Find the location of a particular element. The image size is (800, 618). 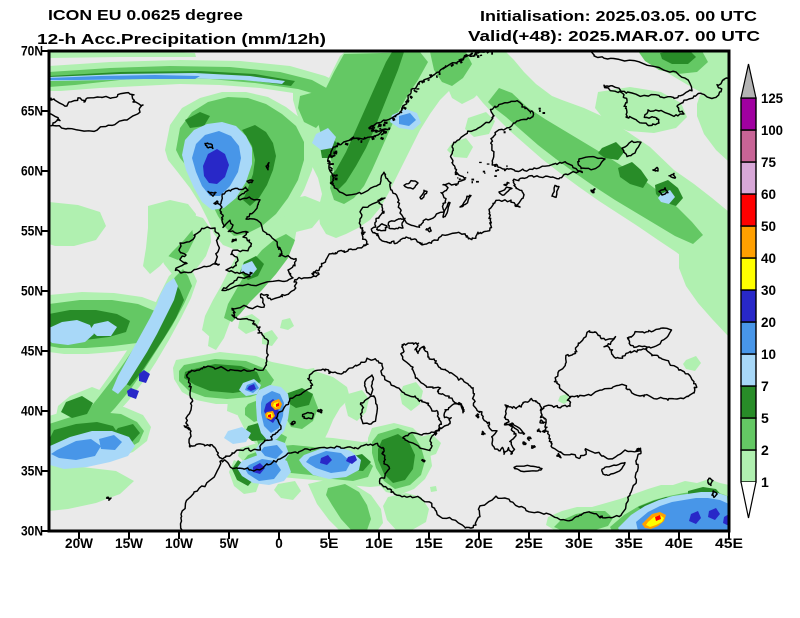

svg-text: 20W is located at coordinates (79, 543).